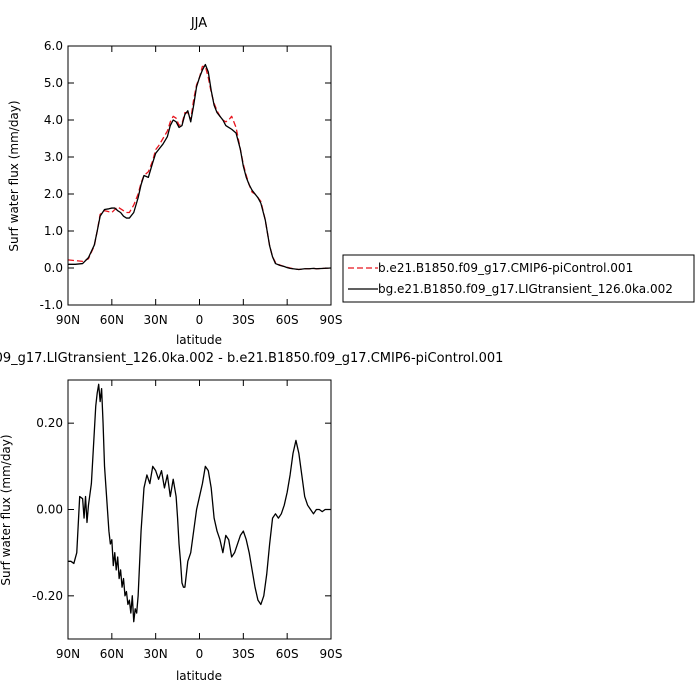 This screenshot has height=700, width=700. What do you see at coordinates (287, 654) in the screenshot?
I see `bottom-x-tick-label: 60S` at bounding box center [287, 654].